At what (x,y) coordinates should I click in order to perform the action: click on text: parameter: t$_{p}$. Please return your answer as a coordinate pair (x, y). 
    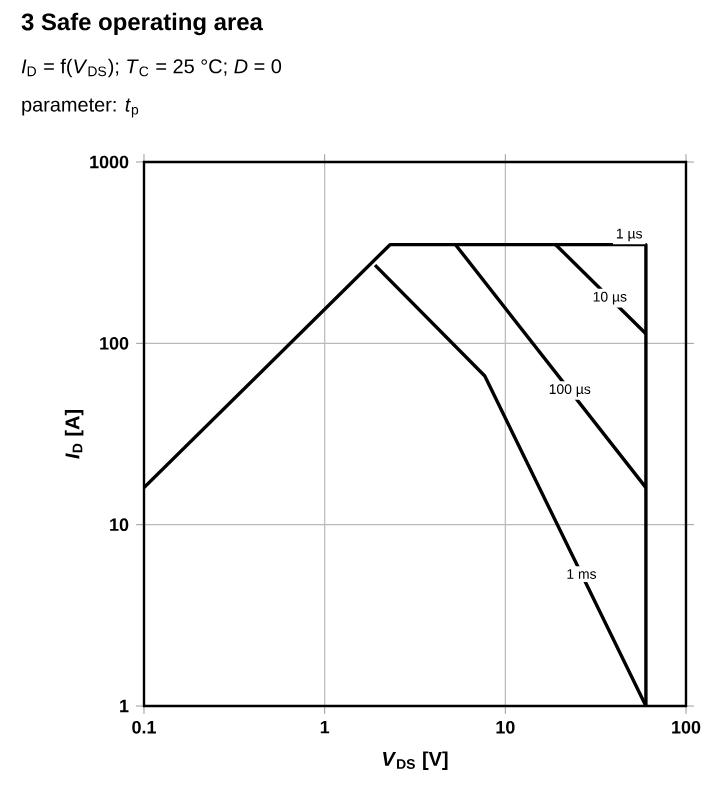
    Looking at the image, I should click on (80, 108).